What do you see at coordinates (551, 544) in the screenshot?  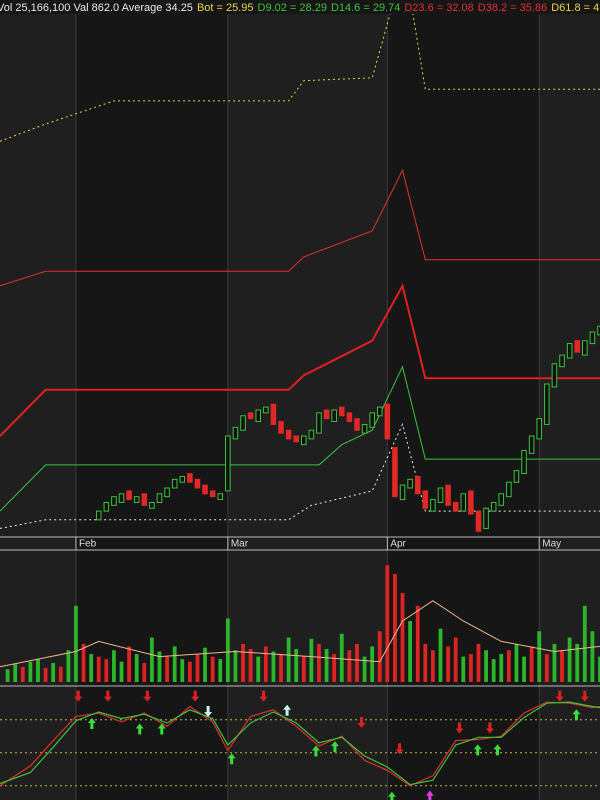 I see `x-tick-label: May` at bounding box center [551, 544].